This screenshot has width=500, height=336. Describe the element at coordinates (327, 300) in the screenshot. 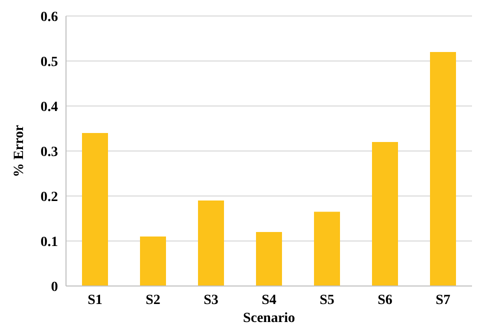

I see `x-tick-label: S5` at that location.